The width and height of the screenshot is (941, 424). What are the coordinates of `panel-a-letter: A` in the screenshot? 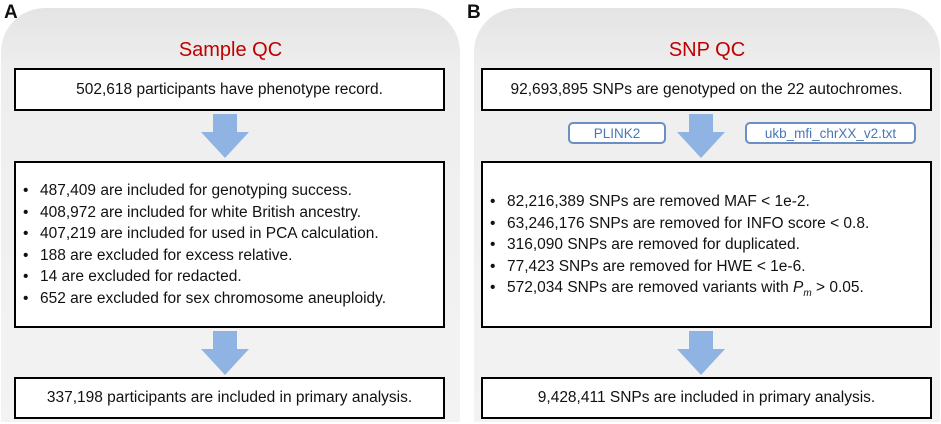 It's located at (11, 12).